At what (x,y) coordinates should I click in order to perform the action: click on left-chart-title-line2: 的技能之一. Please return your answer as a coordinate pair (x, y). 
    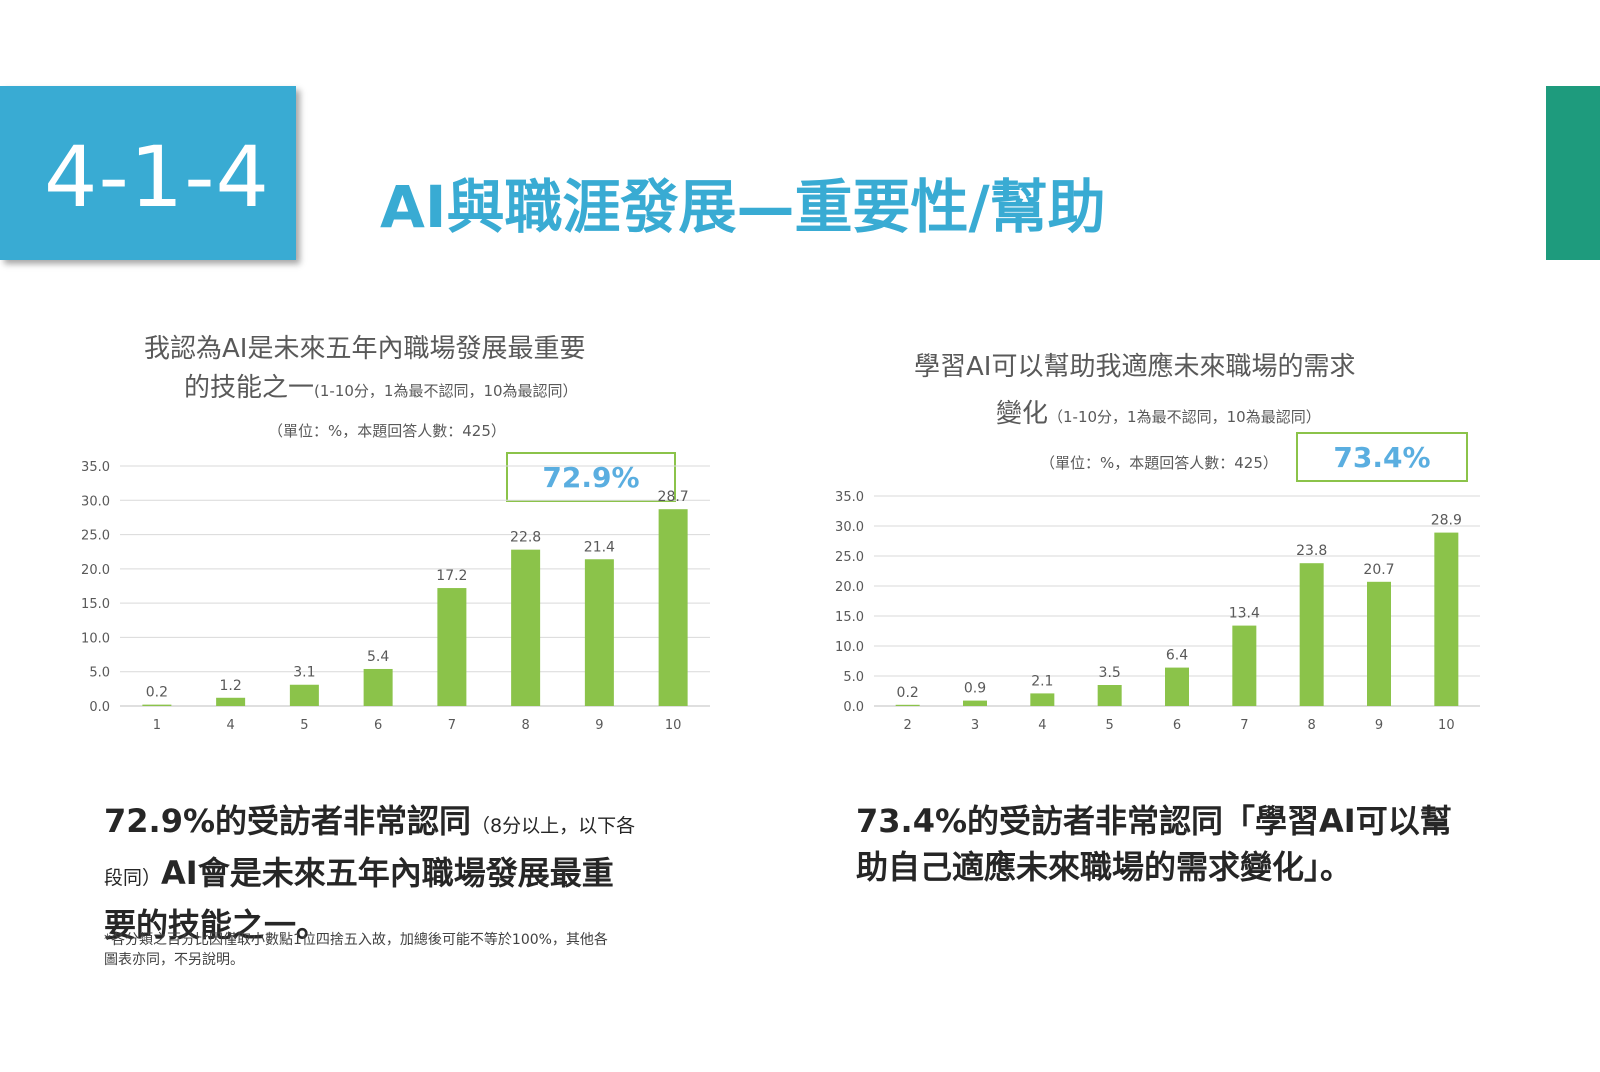
    Looking at the image, I should click on (249, 388).